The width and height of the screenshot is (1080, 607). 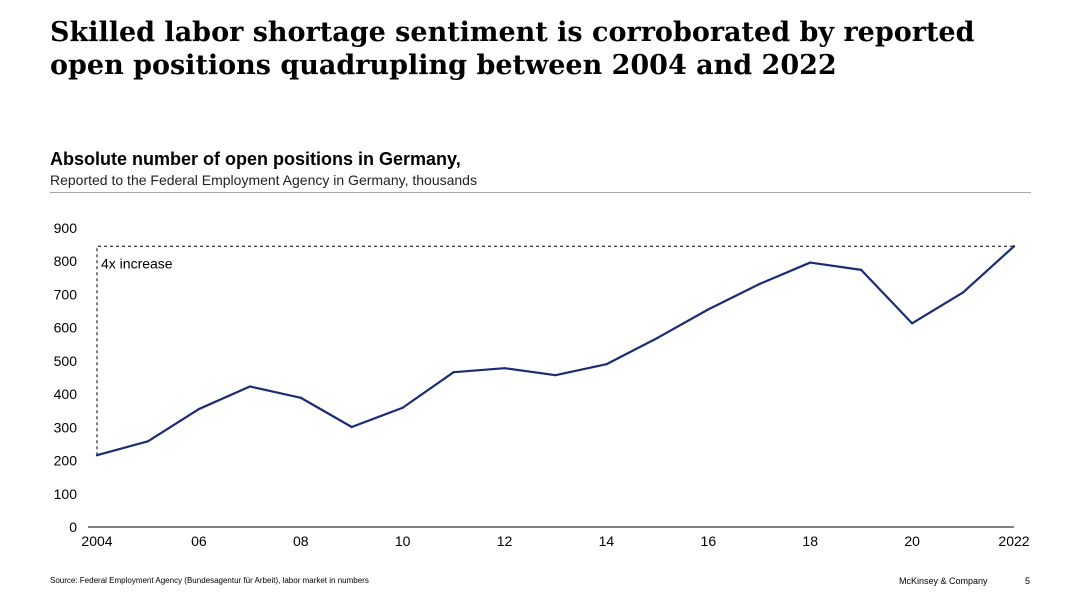 What do you see at coordinates (66, 394) in the screenshot?
I see `y-tick-label: 400` at bounding box center [66, 394].